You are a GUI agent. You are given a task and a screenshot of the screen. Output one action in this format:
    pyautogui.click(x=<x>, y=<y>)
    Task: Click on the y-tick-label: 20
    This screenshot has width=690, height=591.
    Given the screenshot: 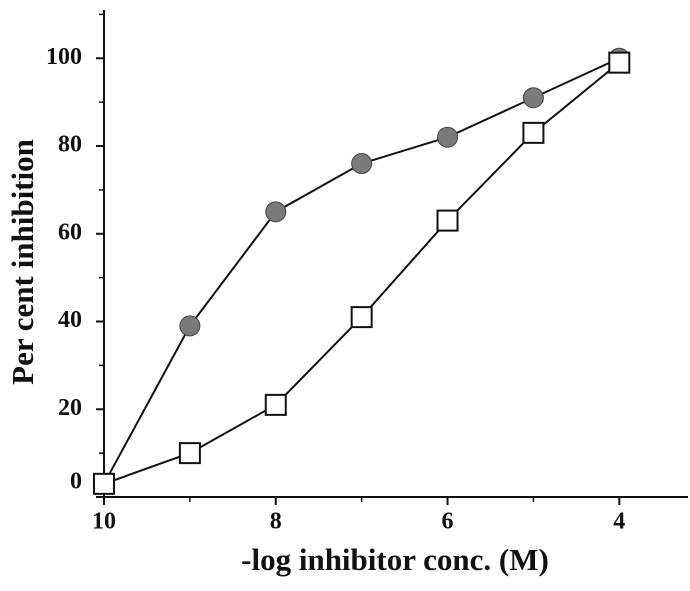 What is the action you would take?
    pyautogui.click(x=70, y=408)
    